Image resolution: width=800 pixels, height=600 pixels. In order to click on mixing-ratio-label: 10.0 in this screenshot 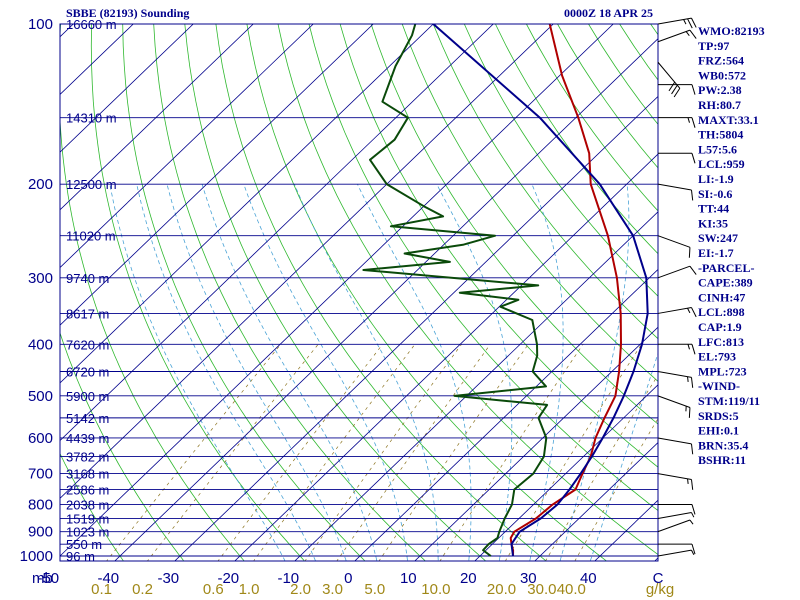, I will do `click(435, 589)`.